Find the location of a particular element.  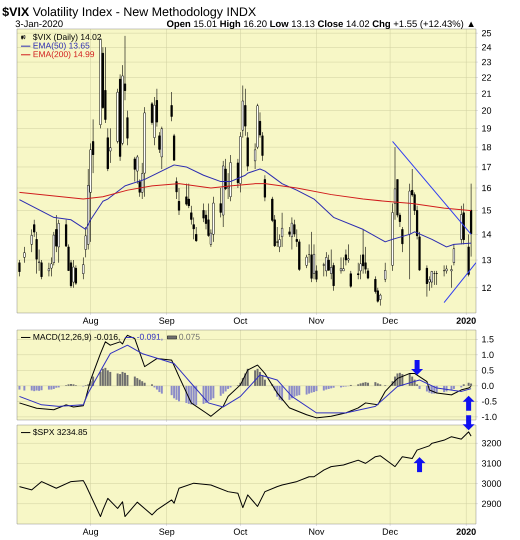

y-tick-label: 15 is located at coordinates (487, 210).